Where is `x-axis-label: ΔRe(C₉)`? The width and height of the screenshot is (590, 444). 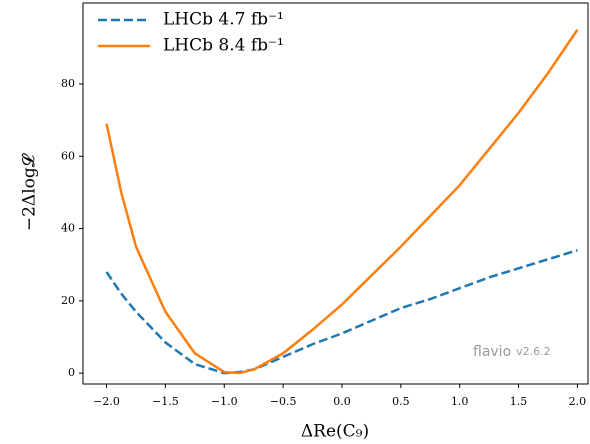 x-axis-label: ΔRe(C₉) is located at coordinates (335, 432).